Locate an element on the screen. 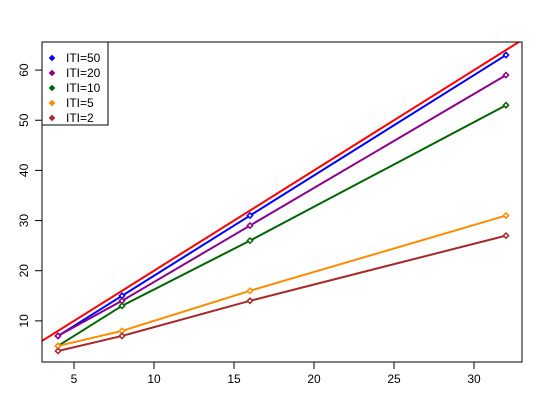 This screenshot has height=420, width=545. legend-label: ITI=5 is located at coordinates (80, 103).